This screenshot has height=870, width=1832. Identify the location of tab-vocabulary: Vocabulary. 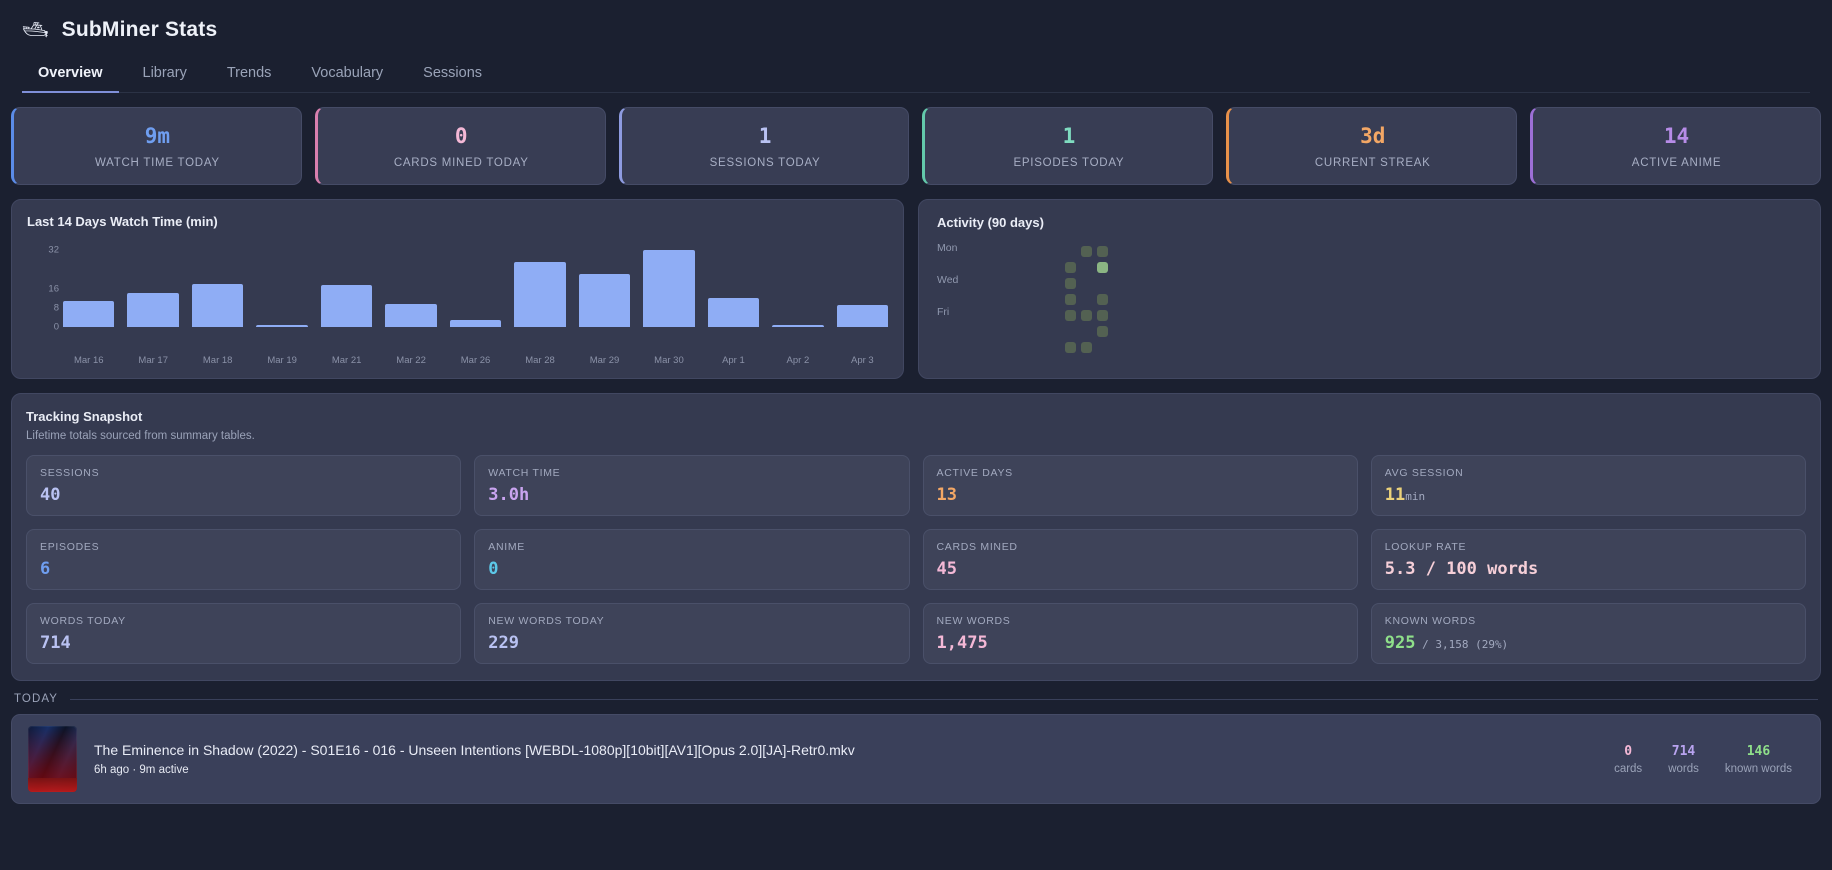
(347, 73).